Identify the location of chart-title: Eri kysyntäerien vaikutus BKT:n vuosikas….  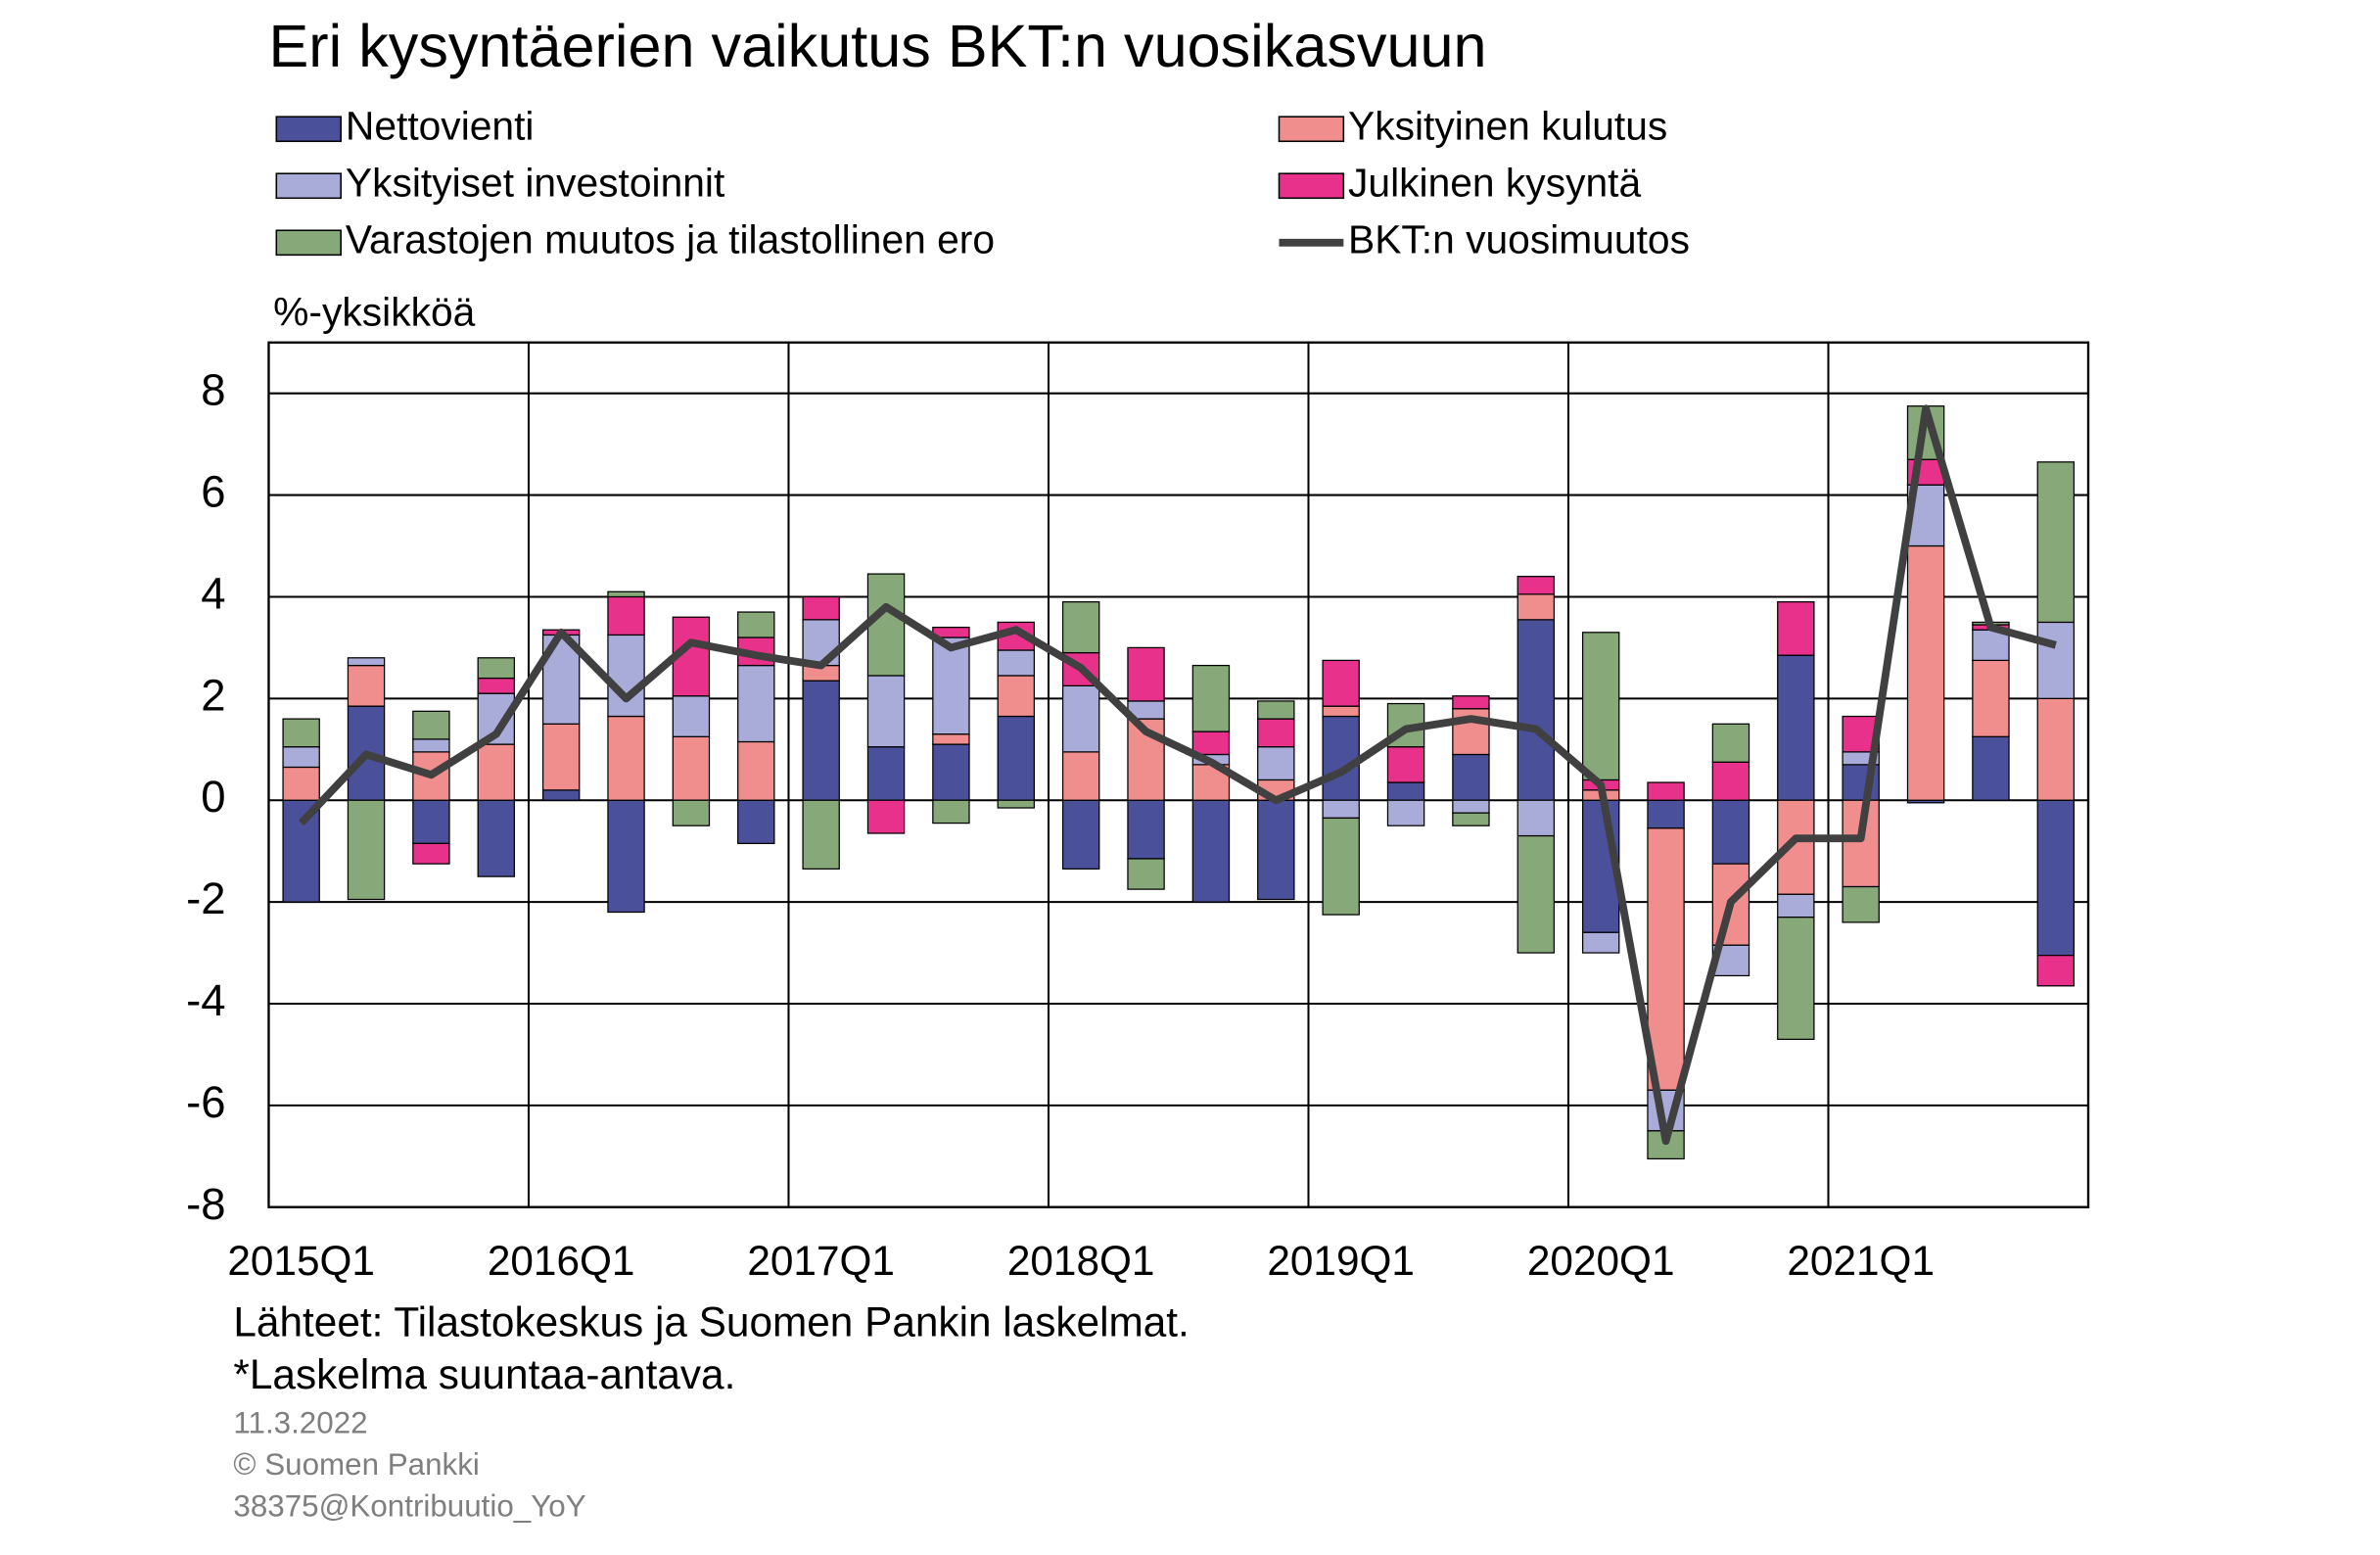
(877, 46).